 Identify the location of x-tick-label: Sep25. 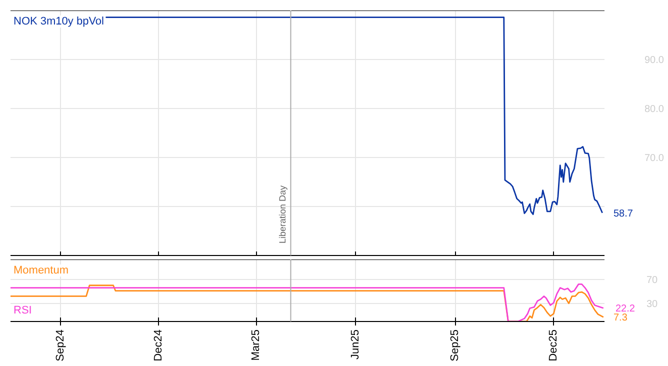
(455, 345).